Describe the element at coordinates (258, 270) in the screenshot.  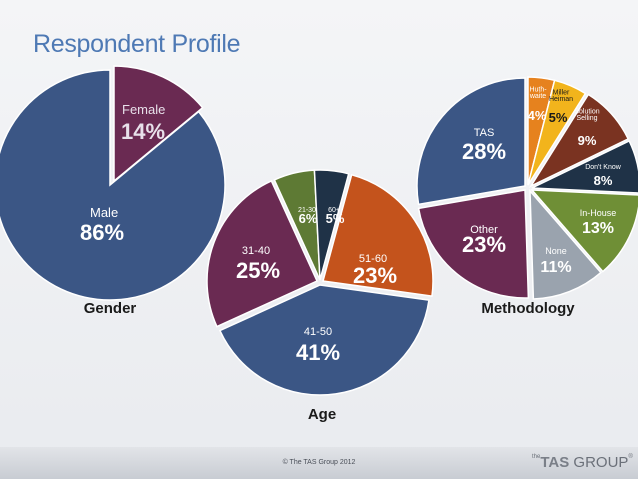
I see `age-value-31-40: 25%` at that location.